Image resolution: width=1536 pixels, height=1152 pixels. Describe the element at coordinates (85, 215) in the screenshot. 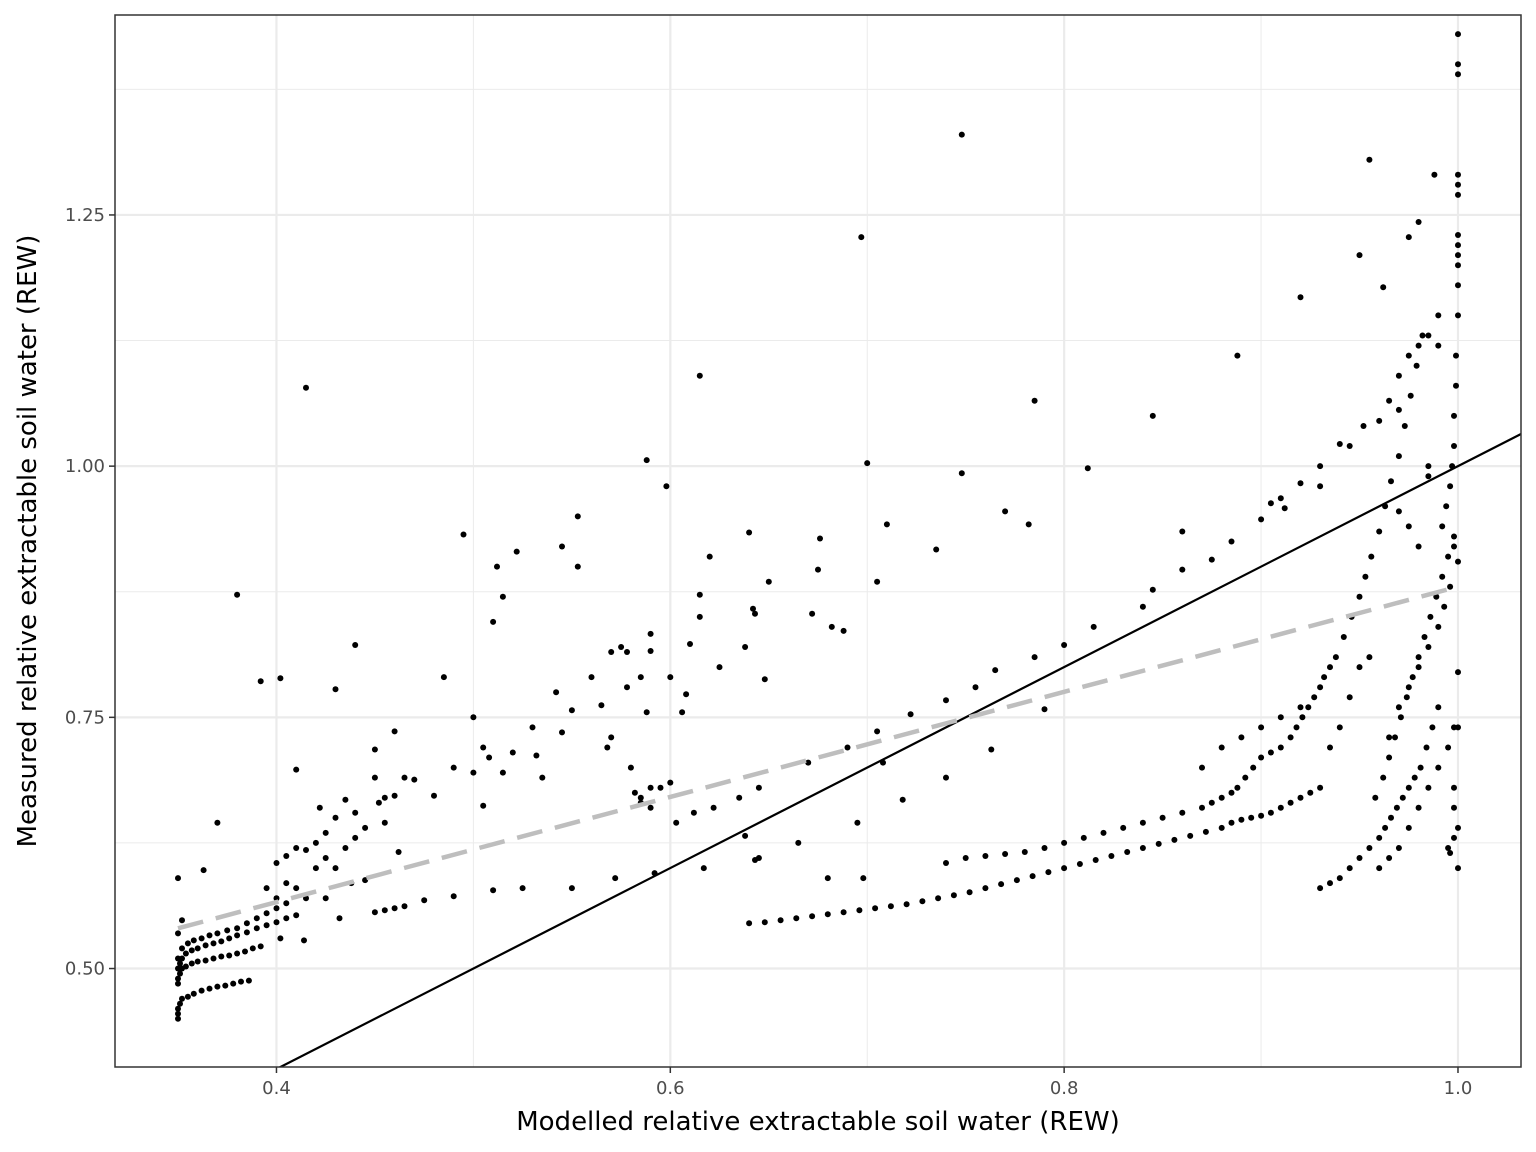

I see `y-tick-label: 1.25` at that location.